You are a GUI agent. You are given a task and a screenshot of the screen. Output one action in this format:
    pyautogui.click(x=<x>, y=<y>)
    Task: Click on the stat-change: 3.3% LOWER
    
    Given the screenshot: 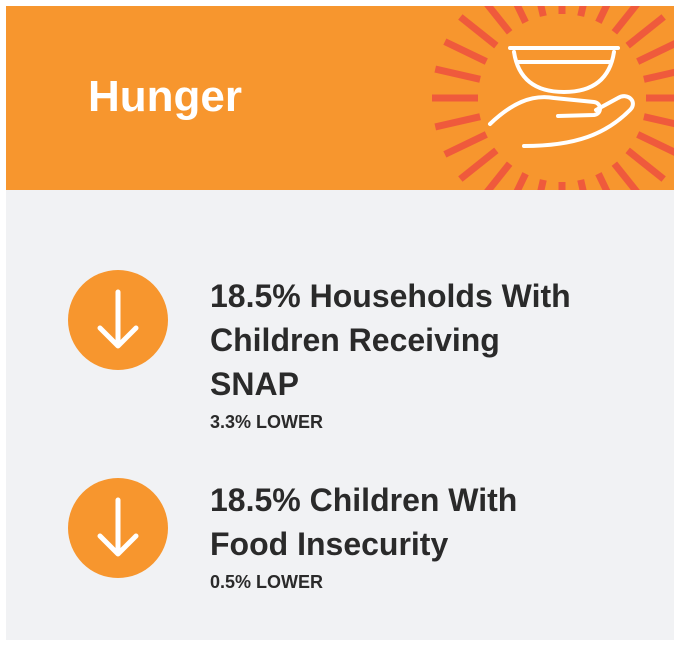 What is the action you would take?
    pyautogui.click(x=267, y=422)
    